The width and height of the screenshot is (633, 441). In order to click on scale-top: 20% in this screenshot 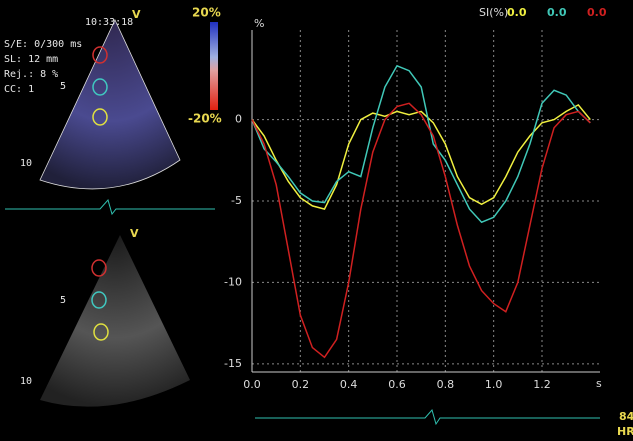, I will do `click(206, 13)`.